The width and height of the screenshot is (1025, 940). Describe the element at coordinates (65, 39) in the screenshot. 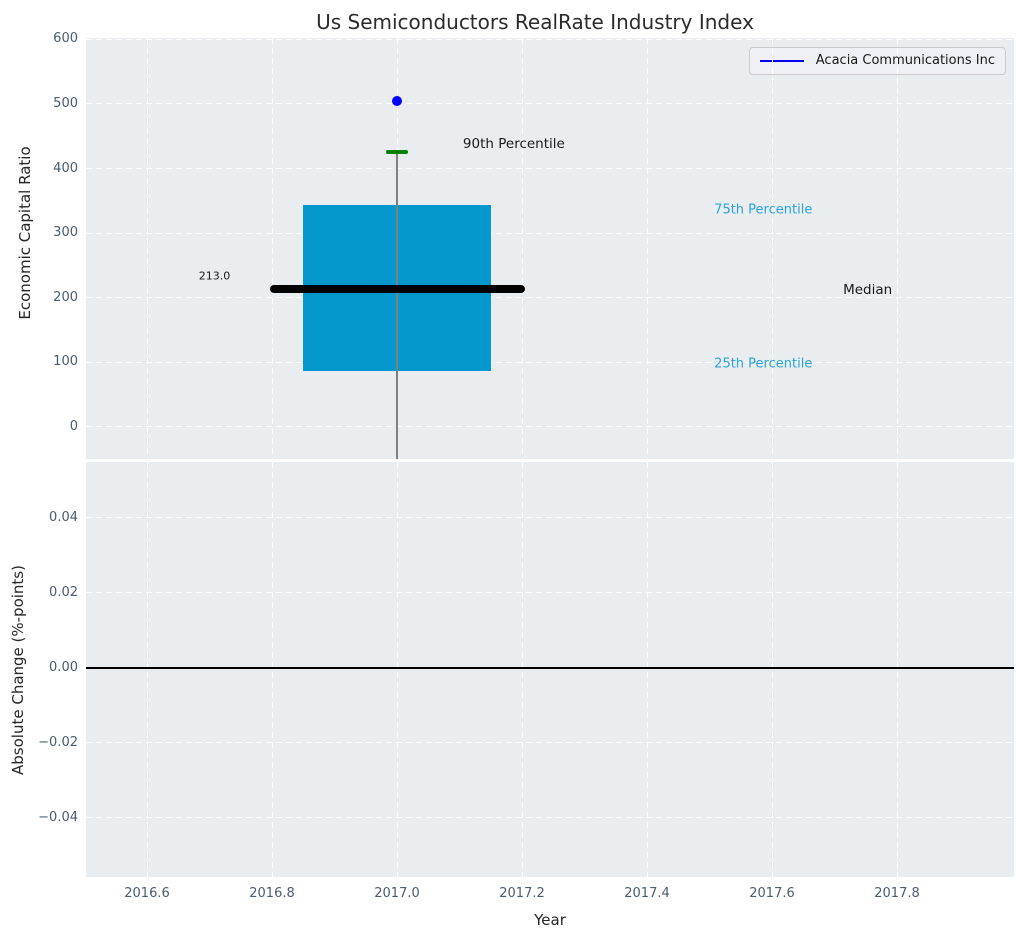

I see `y-tick-label: 600` at that location.